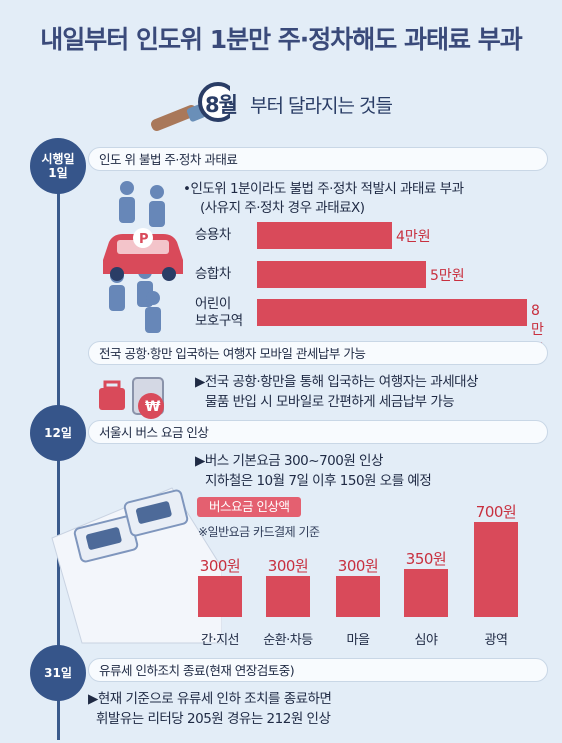  Describe the element at coordinates (288, 640) in the screenshot. I see `vbar-category-label: 순환·차등` at that location.